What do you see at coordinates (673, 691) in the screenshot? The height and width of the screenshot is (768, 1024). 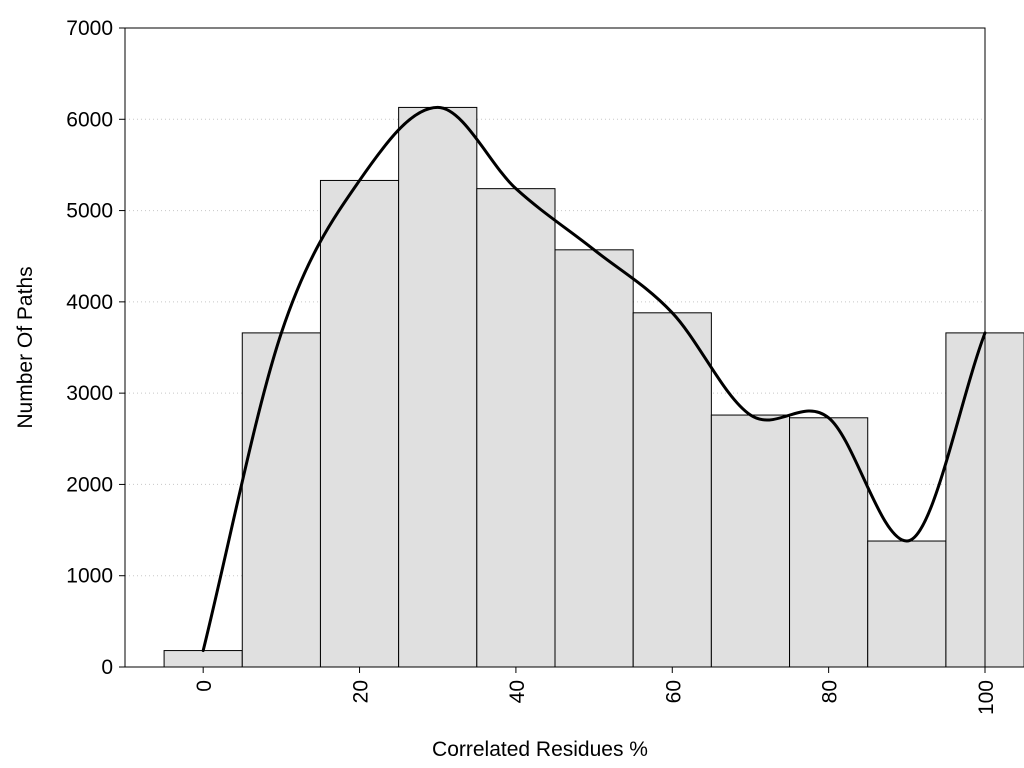 I see `x-tick-label: 60` at bounding box center [673, 691].